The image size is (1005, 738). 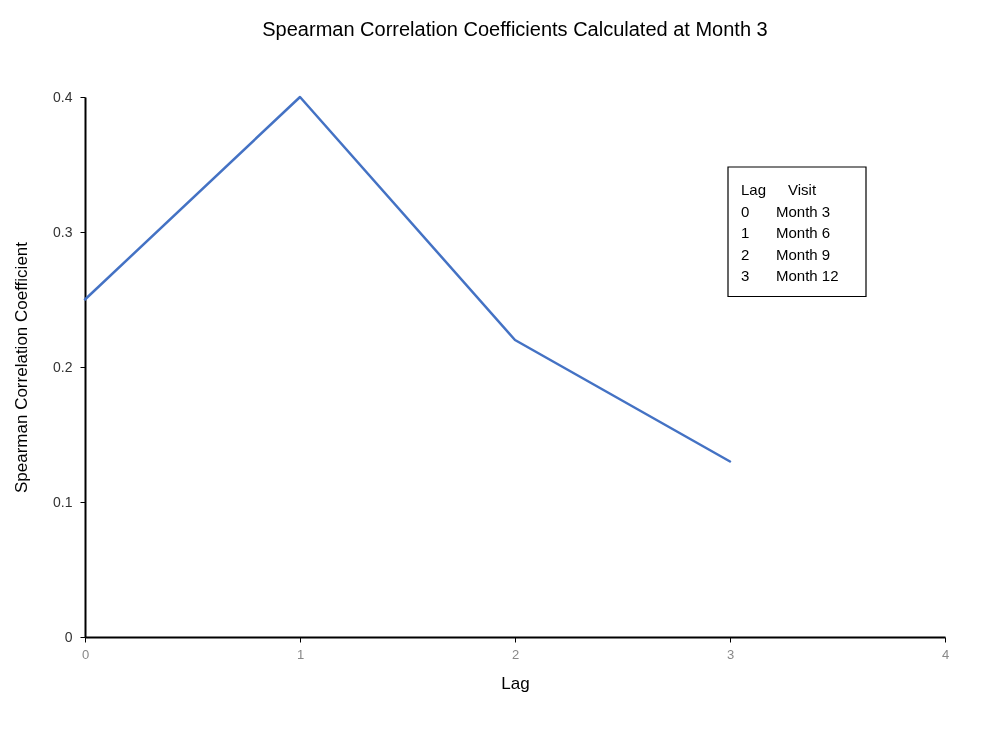 I want to click on x-axis-title: Lag, so click(x=515, y=683).